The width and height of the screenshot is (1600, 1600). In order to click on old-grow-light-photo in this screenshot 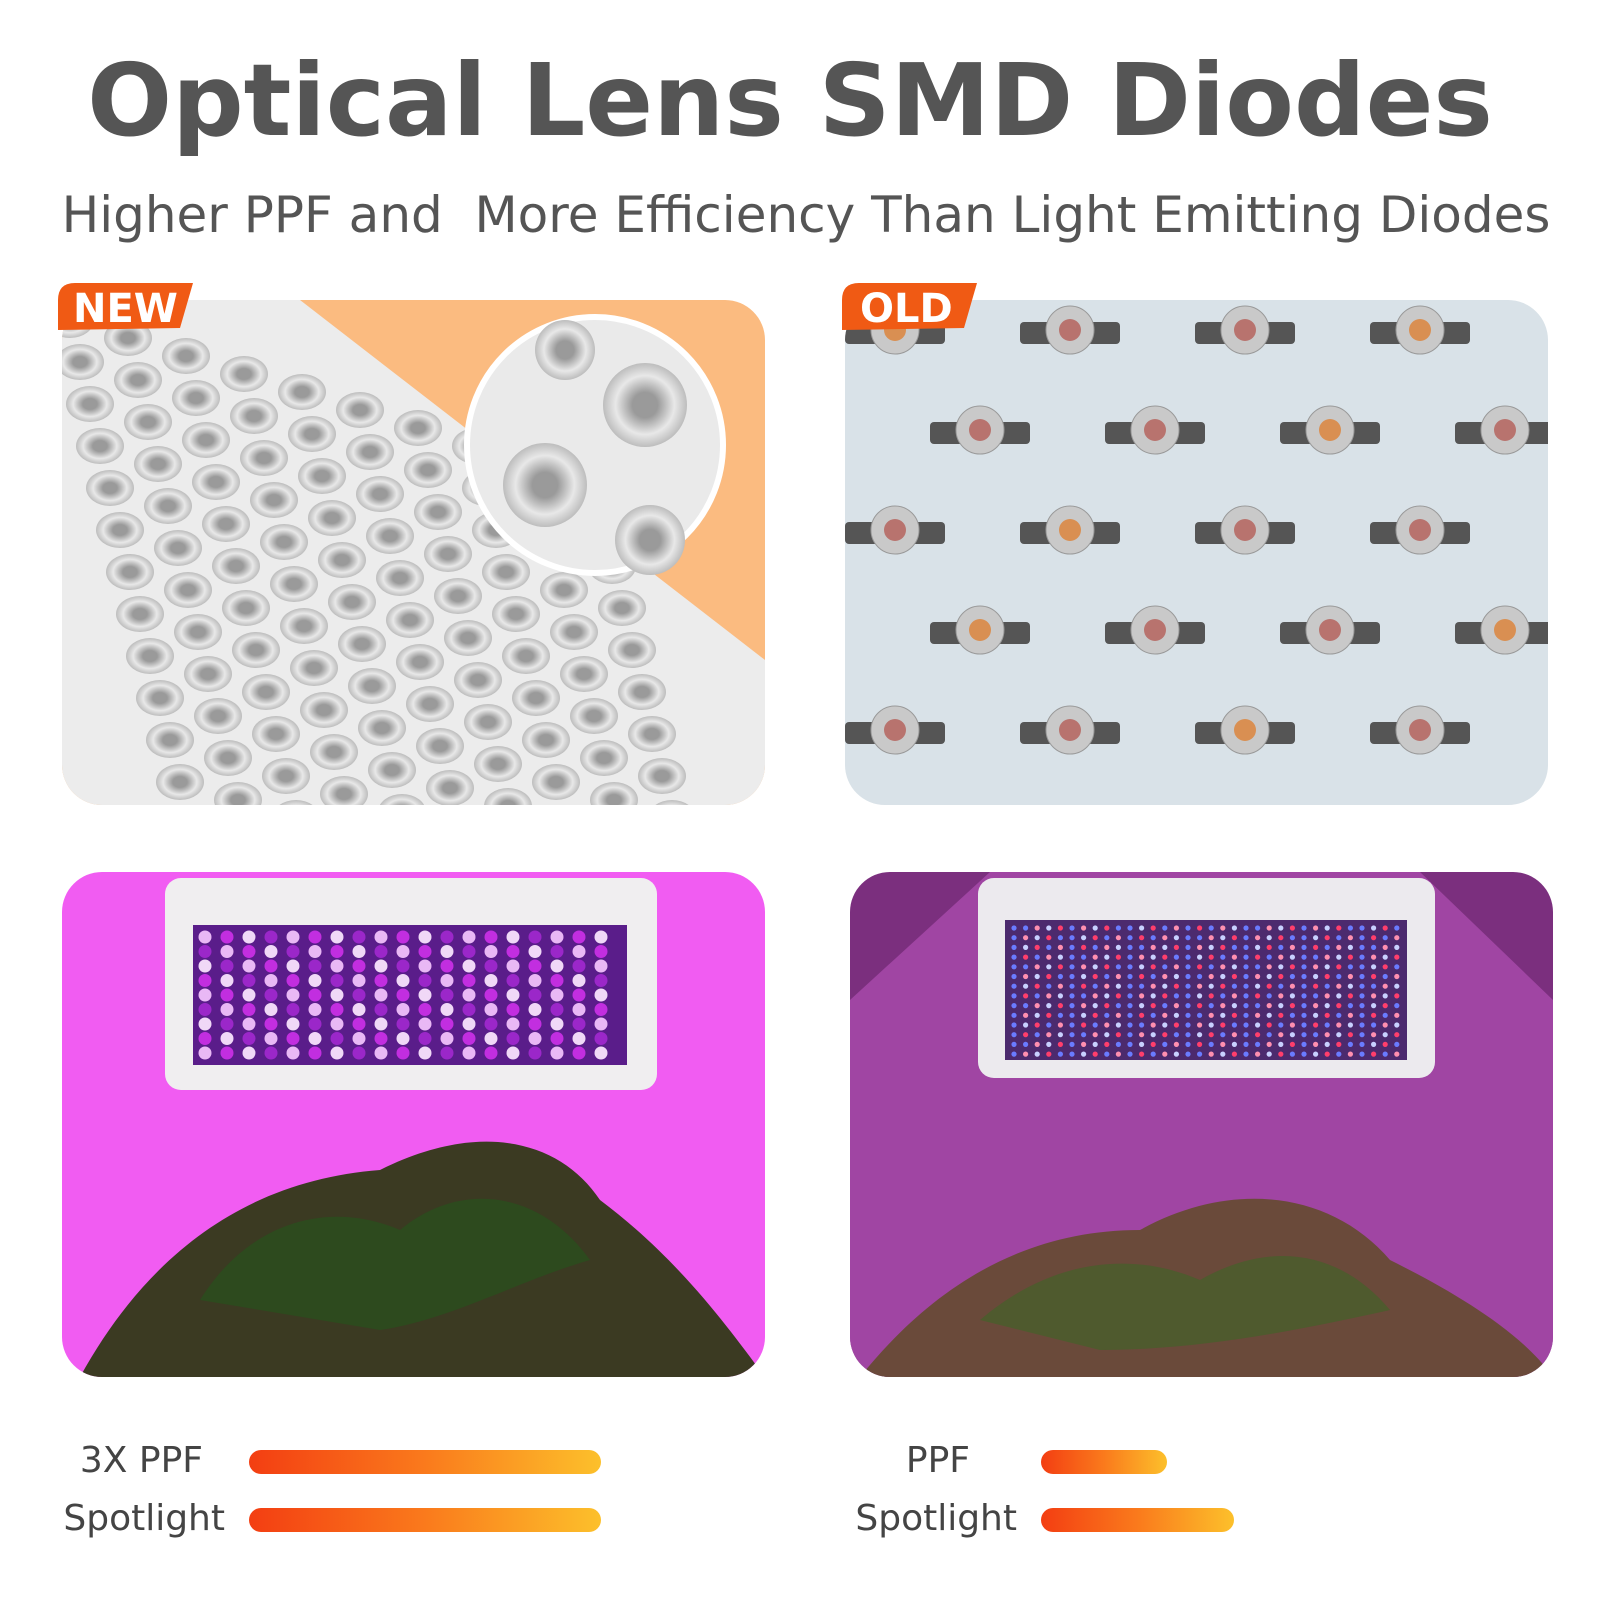, I will do `click(1201, 1124)`.